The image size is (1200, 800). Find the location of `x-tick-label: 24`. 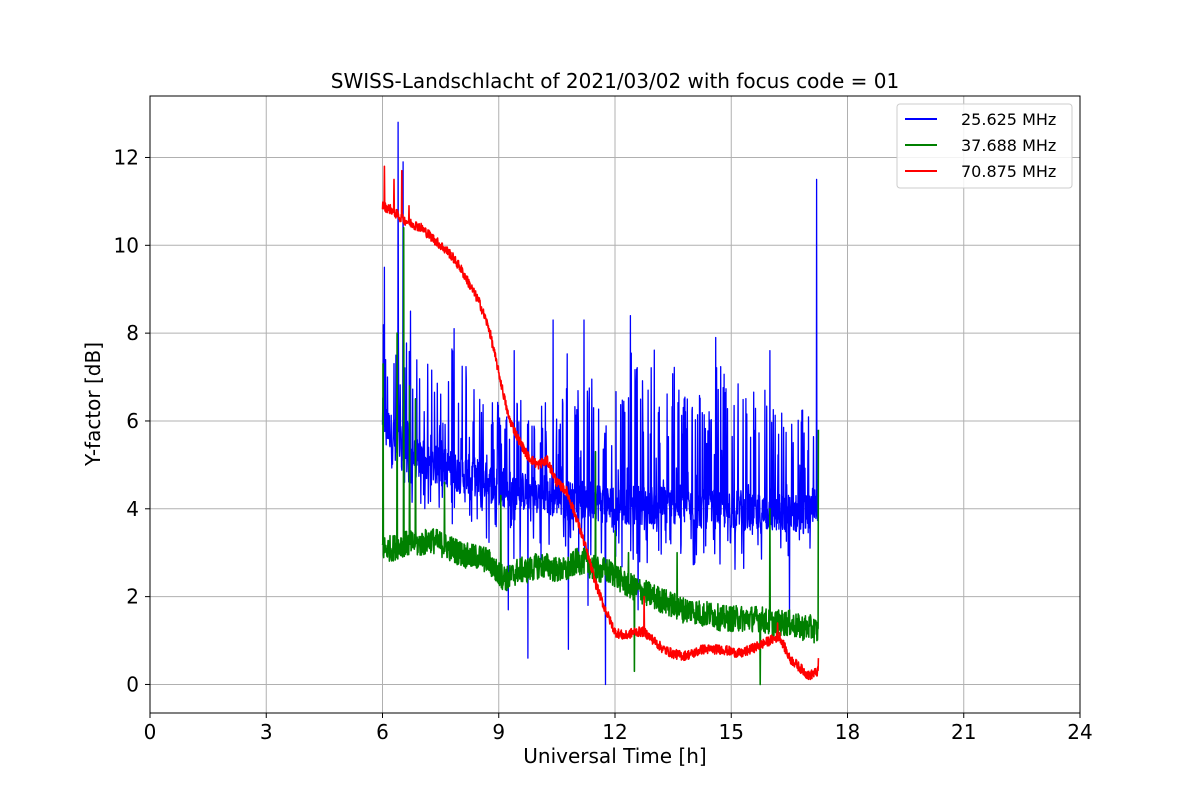

x-tick-label: 24 is located at coordinates (1079, 732).